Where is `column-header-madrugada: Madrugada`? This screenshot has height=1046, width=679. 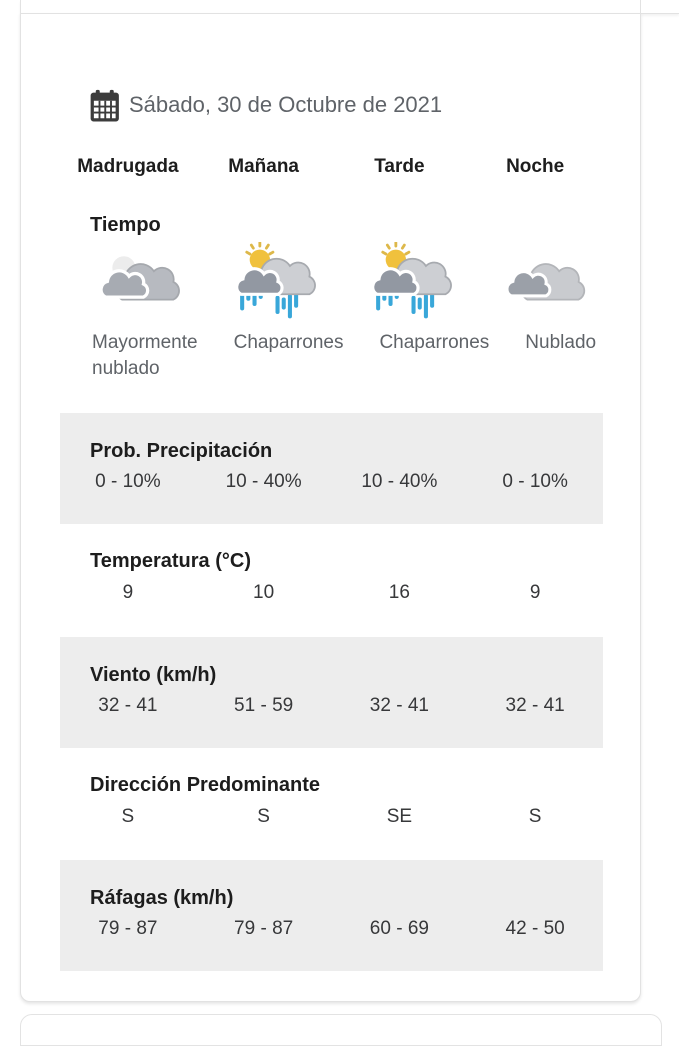 column-header-madrugada: Madrugada is located at coordinates (128, 166).